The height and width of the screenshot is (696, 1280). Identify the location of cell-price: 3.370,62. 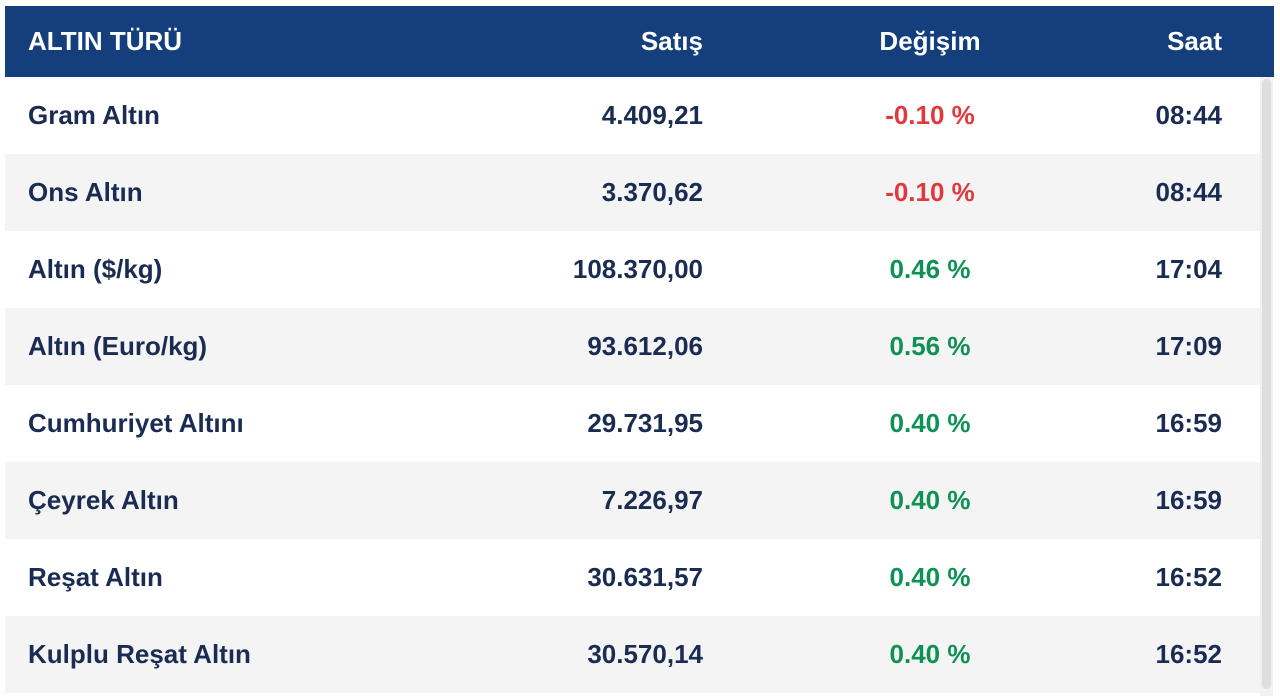
(652, 192).